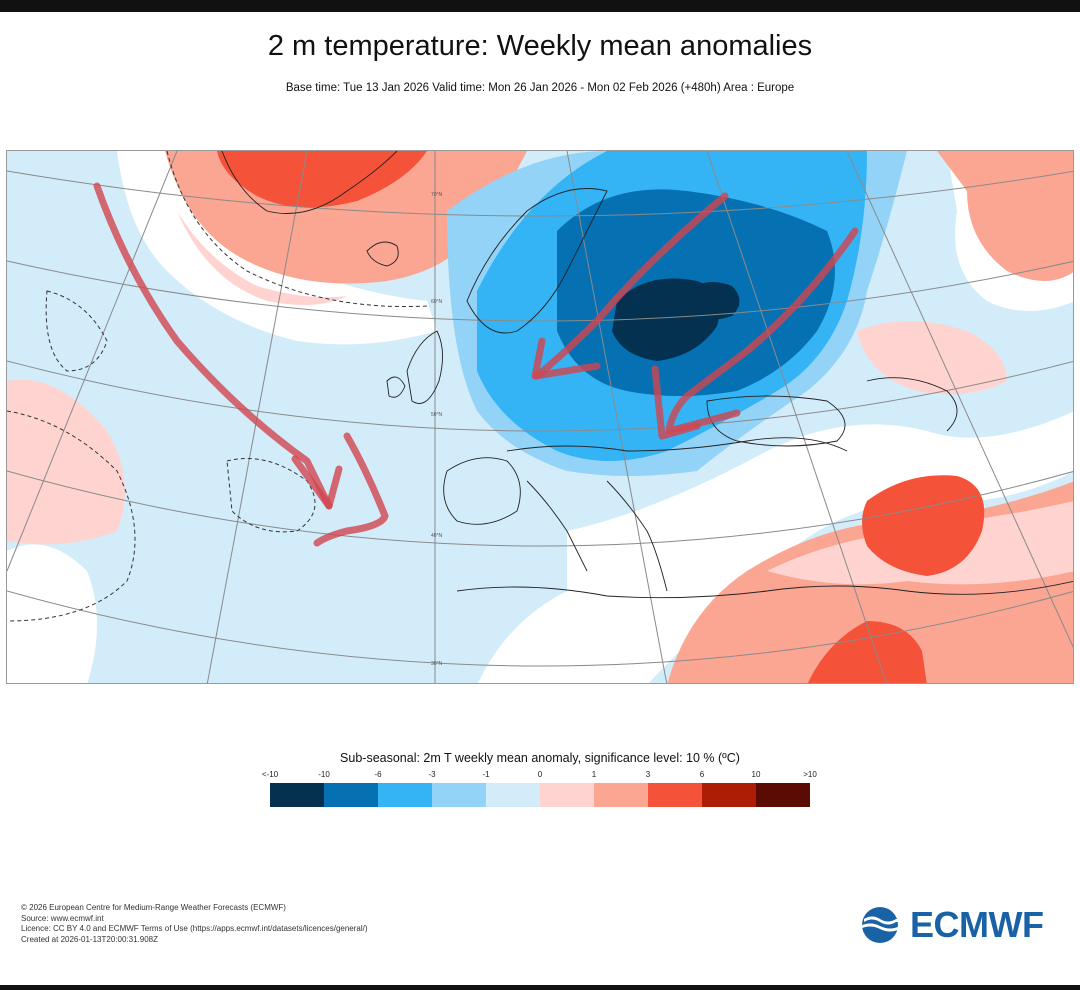  What do you see at coordinates (432, 774) in the screenshot?
I see `legend-tick: -3` at bounding box center [432, 774].